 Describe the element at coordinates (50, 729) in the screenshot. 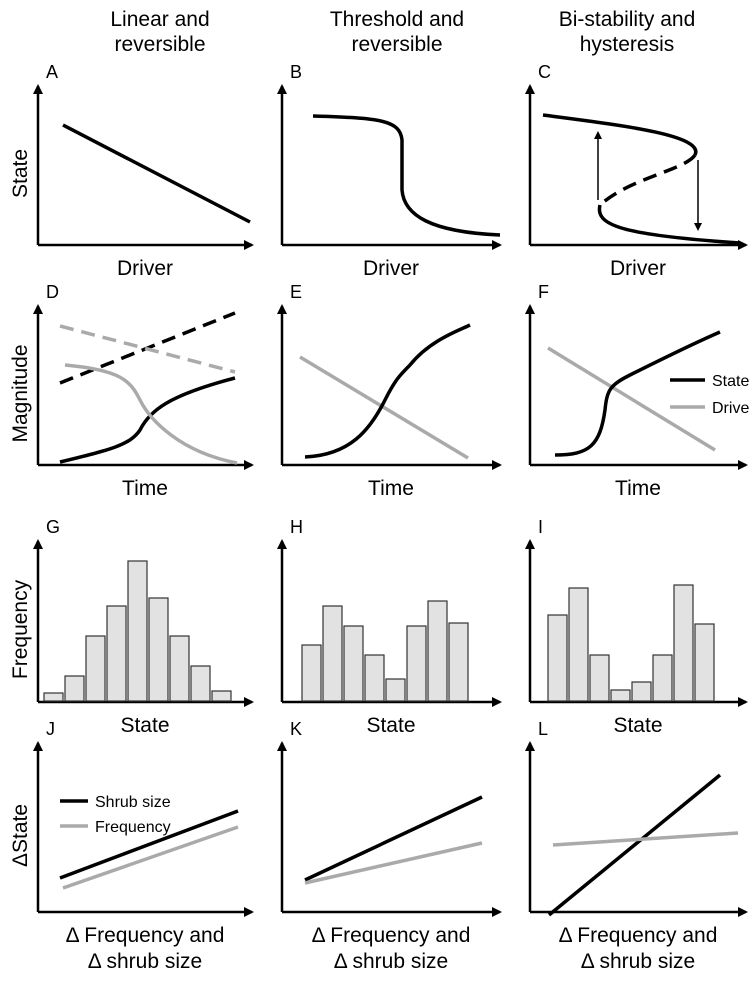

I see `panel-letter: J` at that location.